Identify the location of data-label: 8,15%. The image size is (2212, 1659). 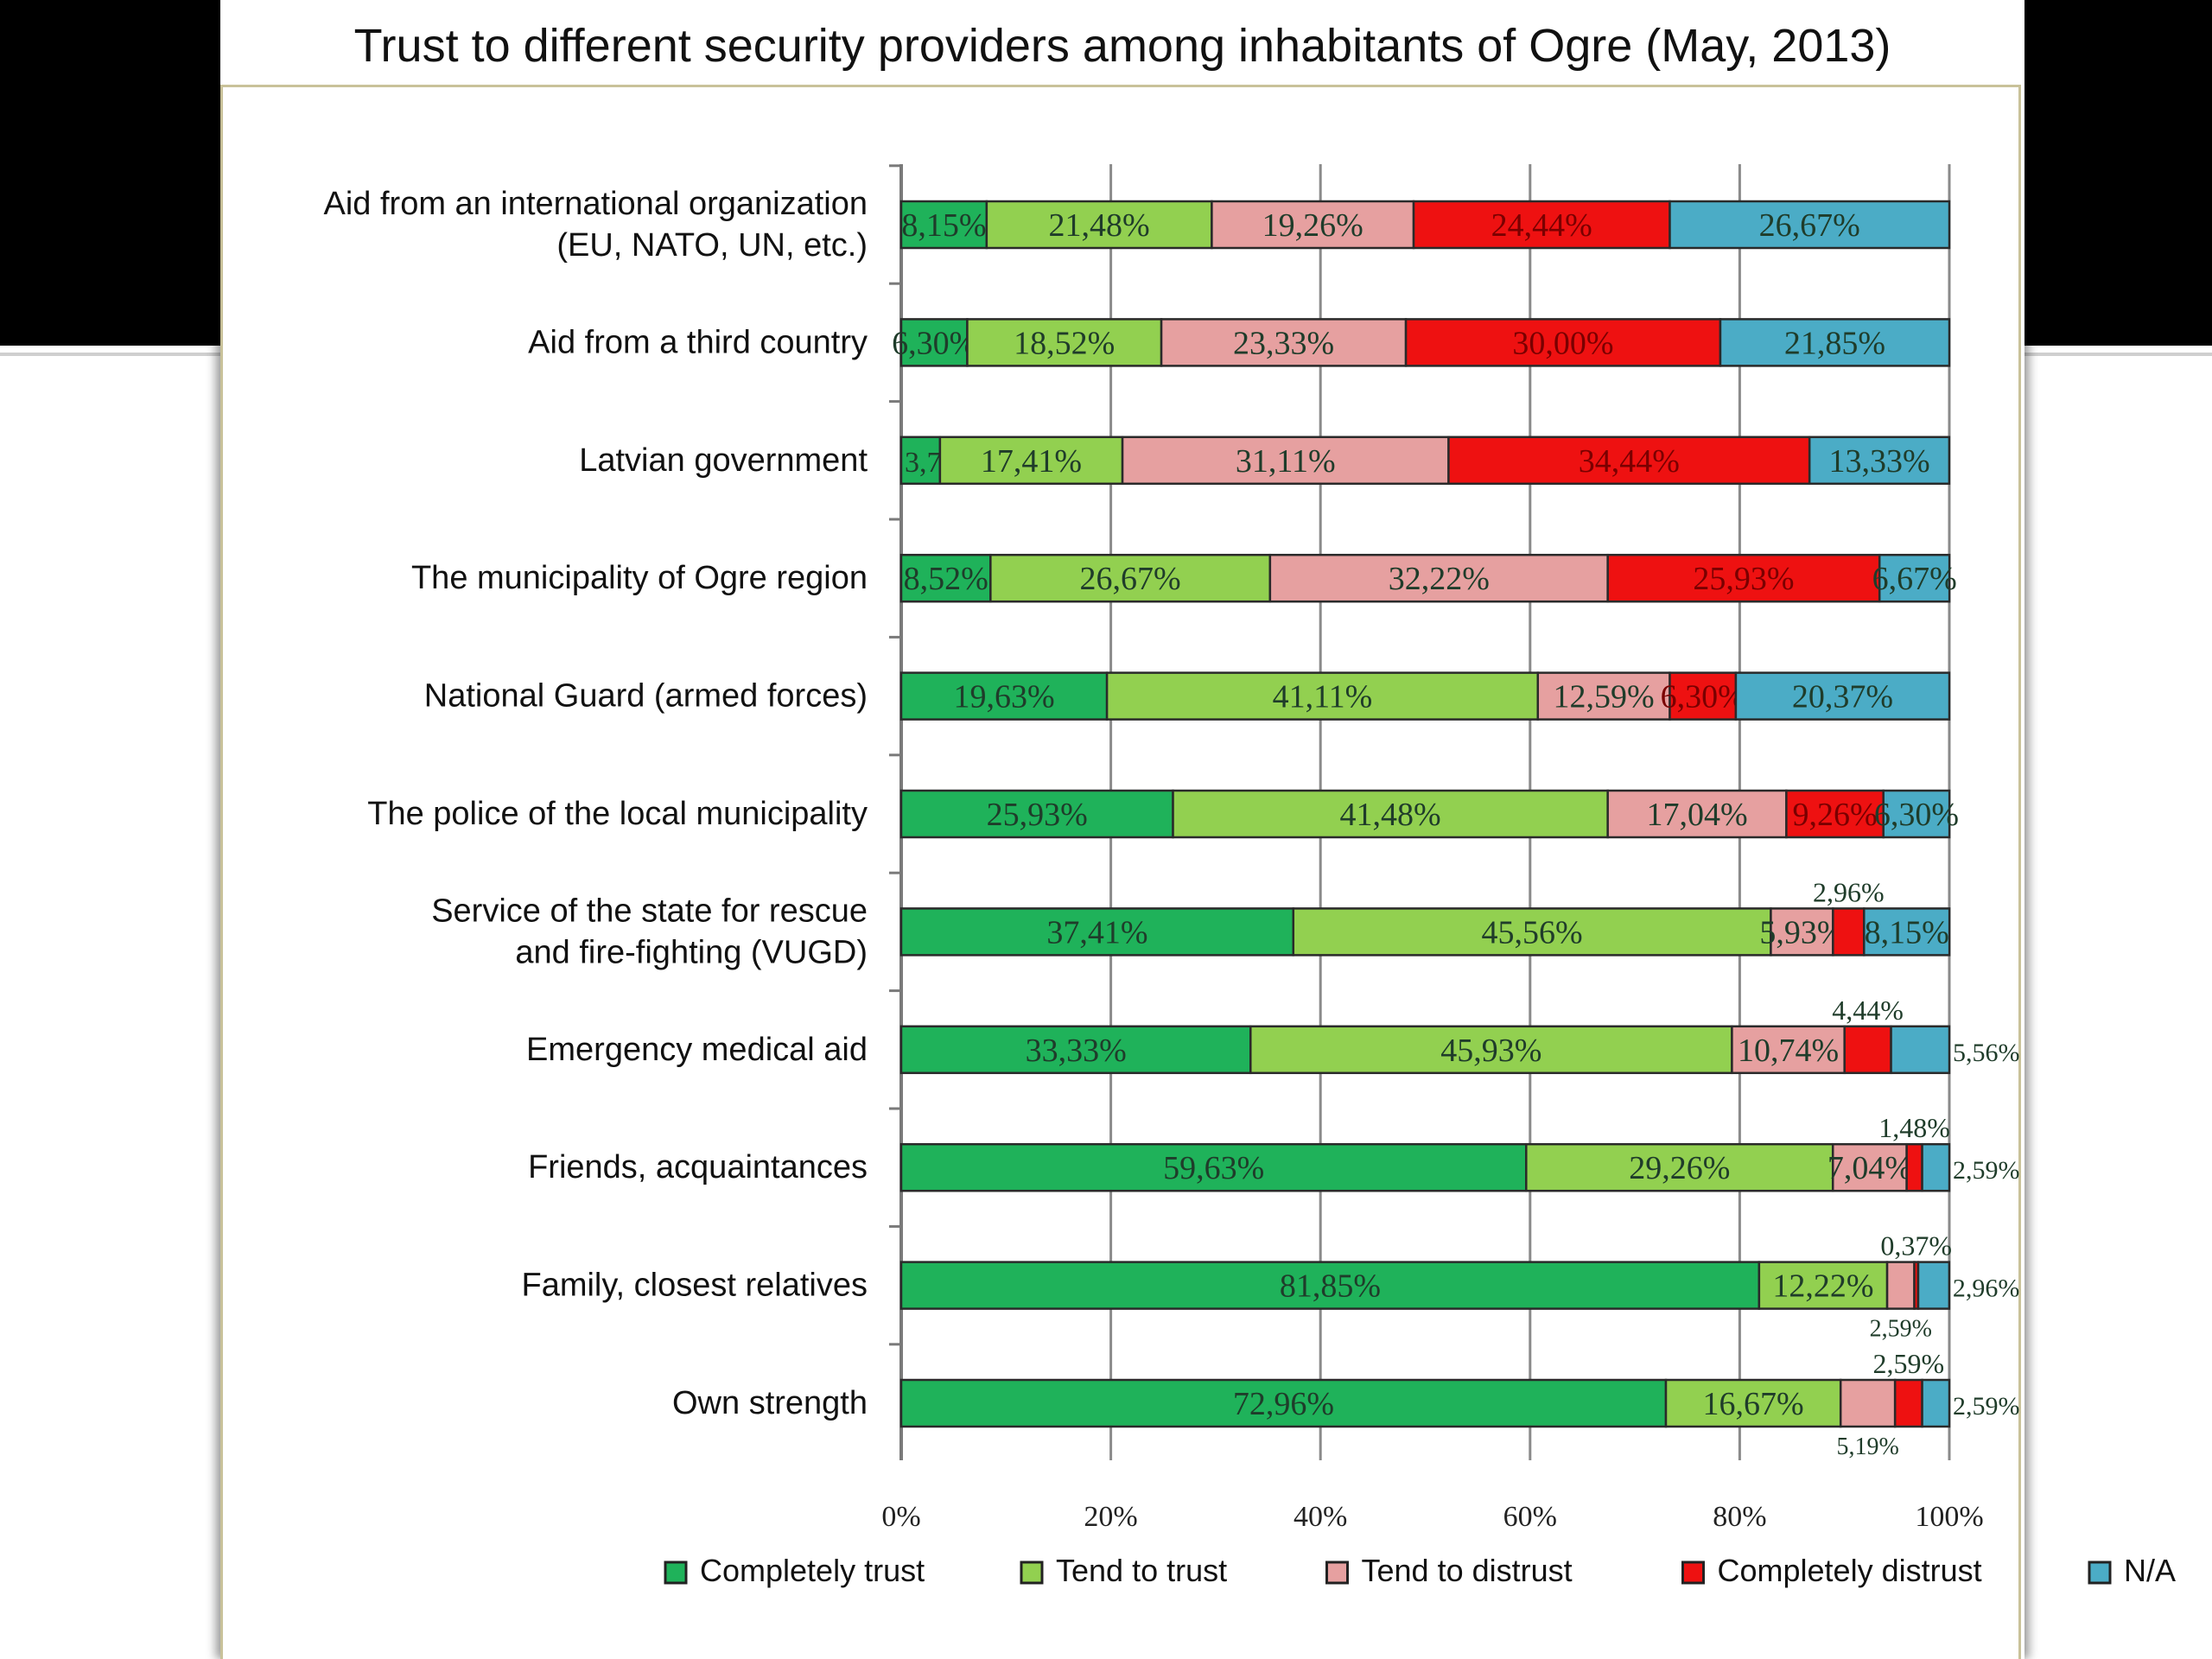
(1907, 932).